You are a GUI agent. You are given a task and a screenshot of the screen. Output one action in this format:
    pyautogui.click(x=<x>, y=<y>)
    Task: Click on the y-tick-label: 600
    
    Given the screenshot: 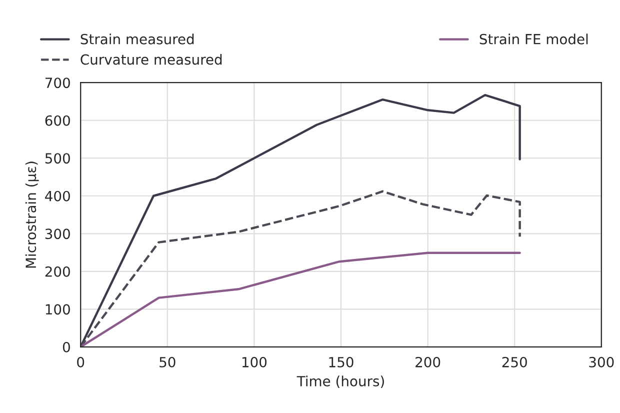 What is the action you would take?
    pyautogui.click(x=57, y=120)
    